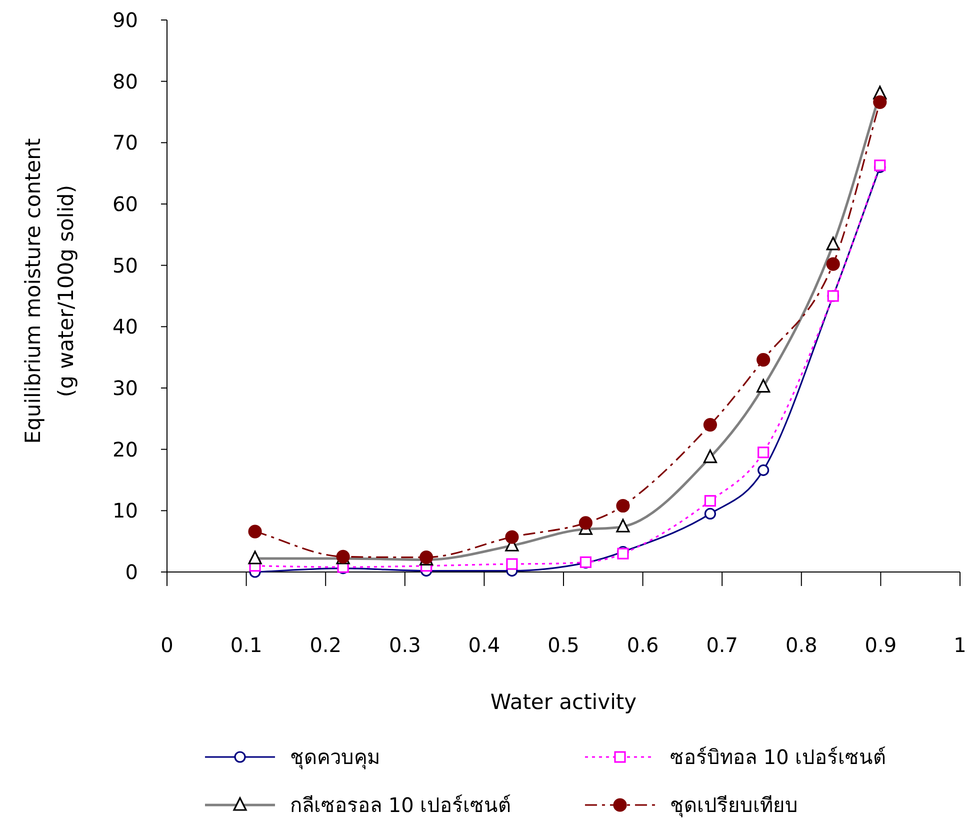  Describe the element at coordinates (125, 449) in the screenshot. I see `y-tick-label: 20` at that location.